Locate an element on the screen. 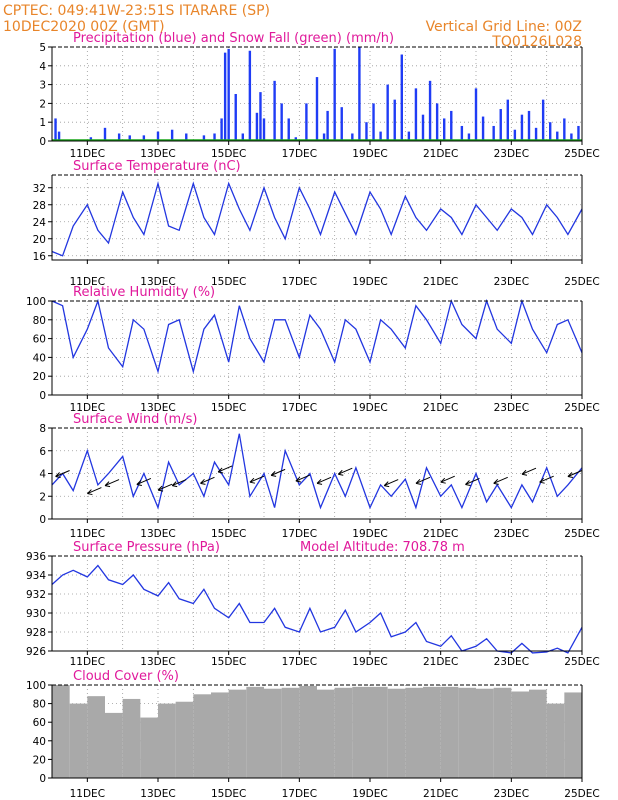 This screenshot has height=800, width=618. y-tick-label: 20 is located at coordinates (39, 377).